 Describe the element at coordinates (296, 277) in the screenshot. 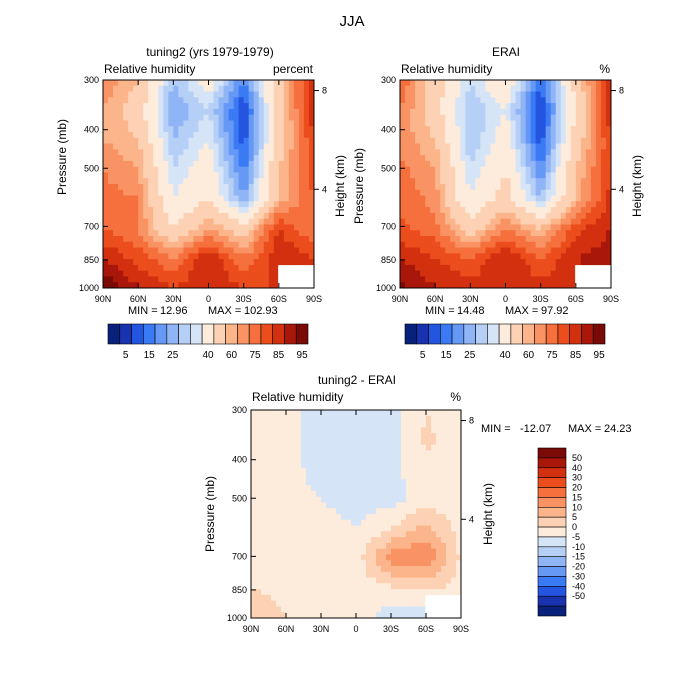

I see `missing-data-region` at that location.